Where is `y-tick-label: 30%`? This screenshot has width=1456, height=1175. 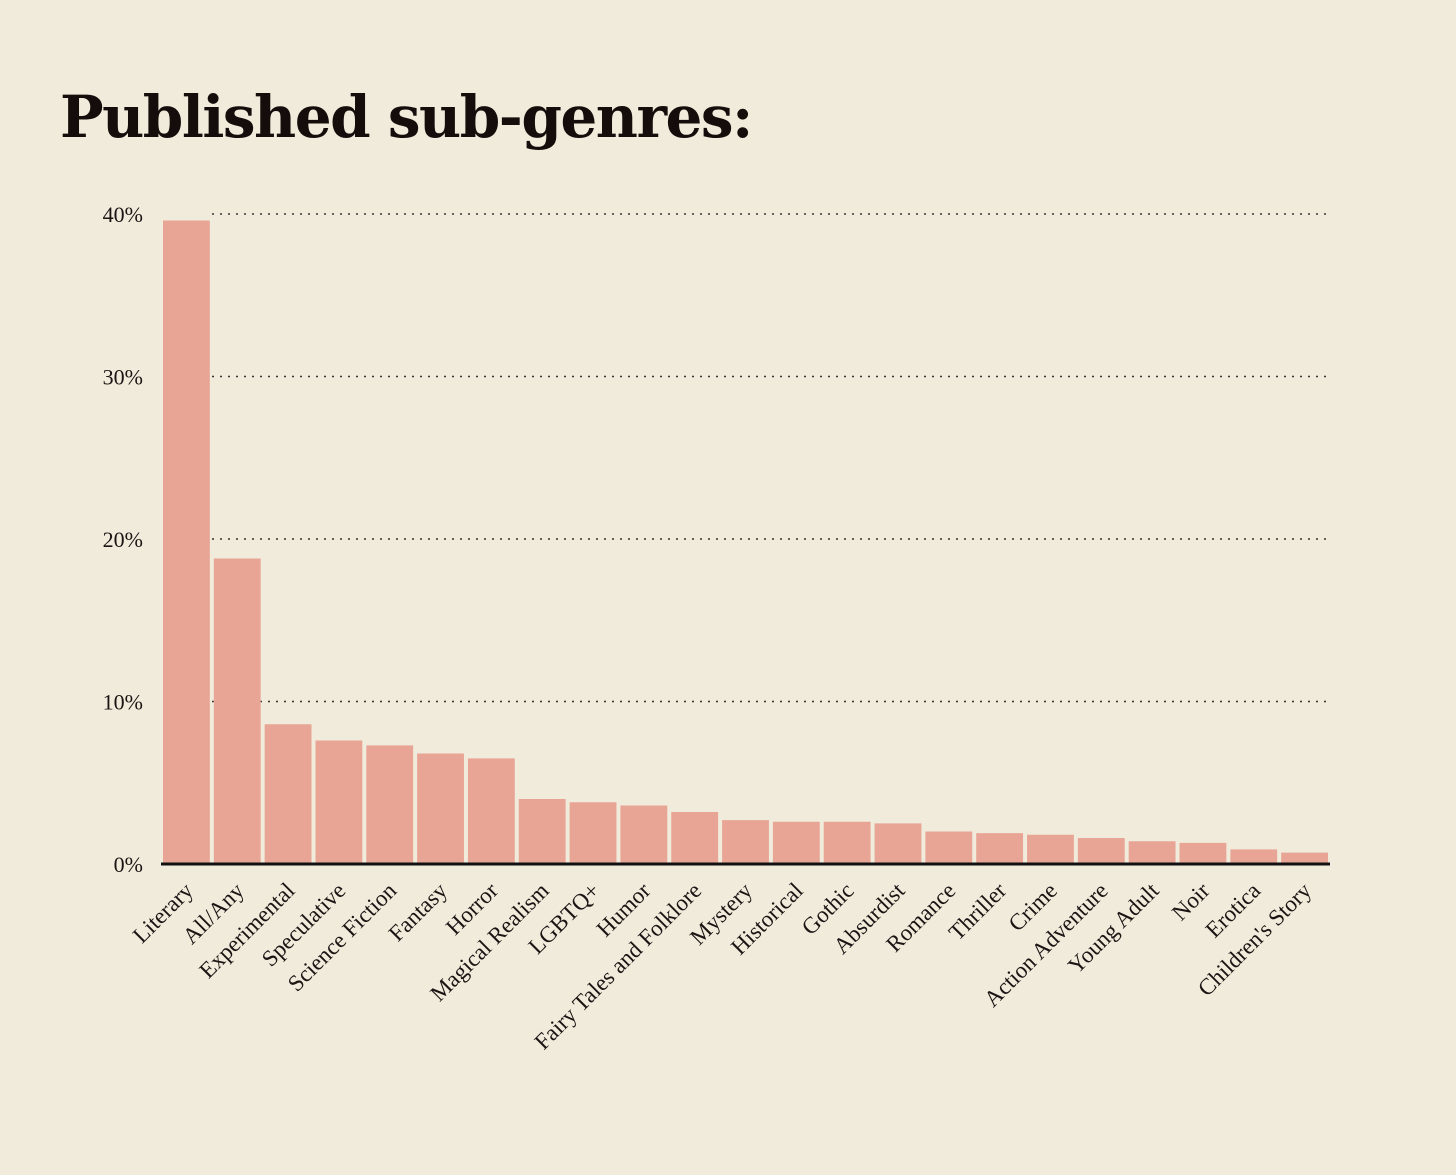
y-tick-label: 30% is located at coordinates (123, 377).